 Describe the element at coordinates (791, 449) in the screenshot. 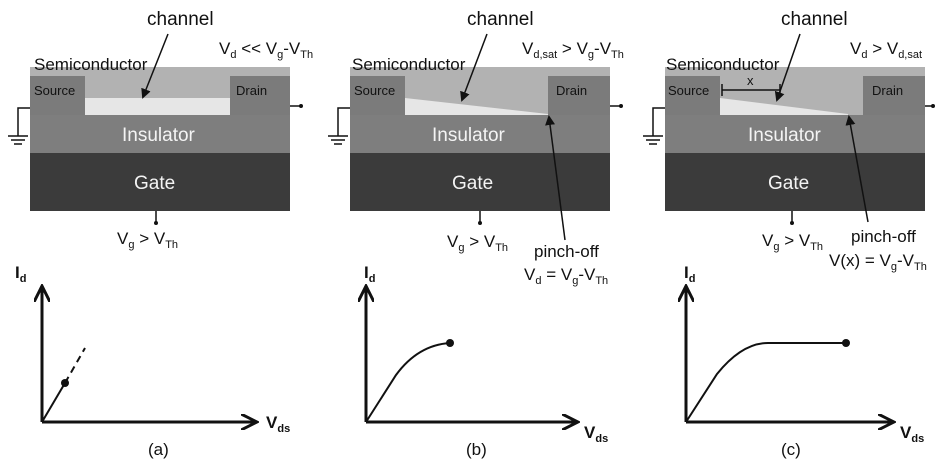

I see `panel-caption: (c)` at that location.